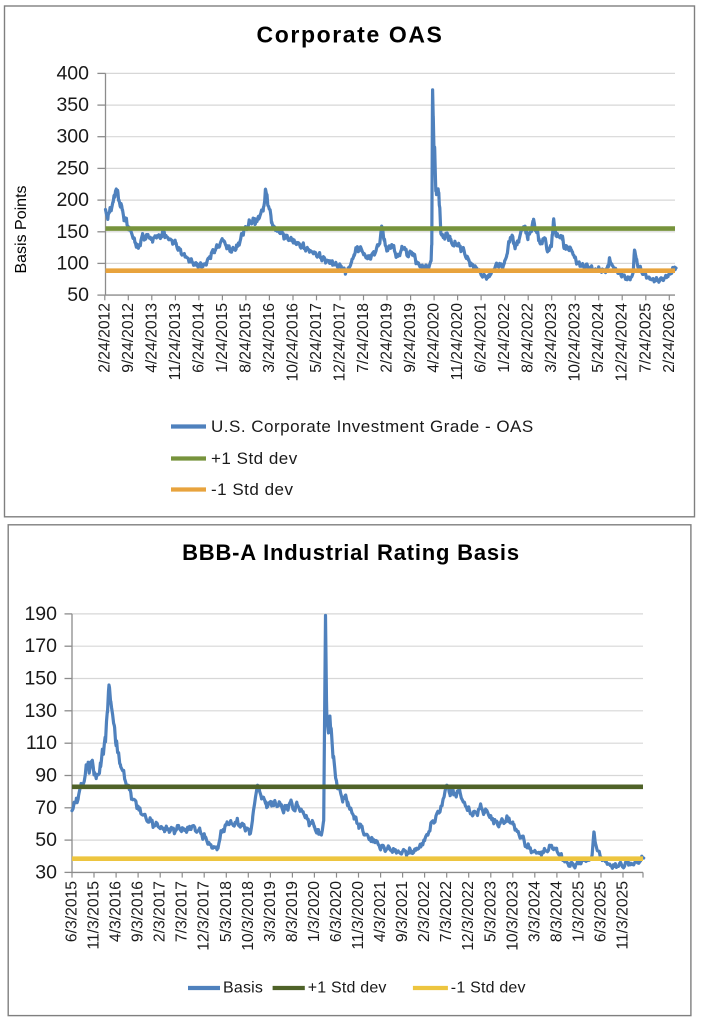 The width and height of the screenshot is (702, 1024). Describe the element at coordinates (314, 911) in the screenshot. I see `svg-text: 1/3/2020` at that location.